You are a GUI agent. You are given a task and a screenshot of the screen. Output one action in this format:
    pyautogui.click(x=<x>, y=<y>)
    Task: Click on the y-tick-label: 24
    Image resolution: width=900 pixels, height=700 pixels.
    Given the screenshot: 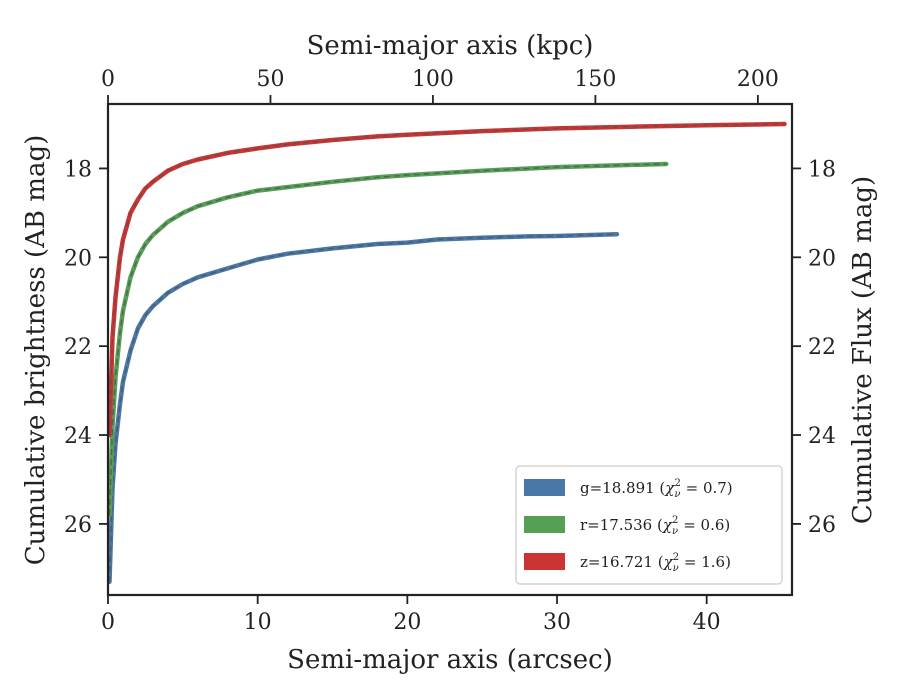 What is the action you would take?
    pyautogui.click(x=78, y=436)
    